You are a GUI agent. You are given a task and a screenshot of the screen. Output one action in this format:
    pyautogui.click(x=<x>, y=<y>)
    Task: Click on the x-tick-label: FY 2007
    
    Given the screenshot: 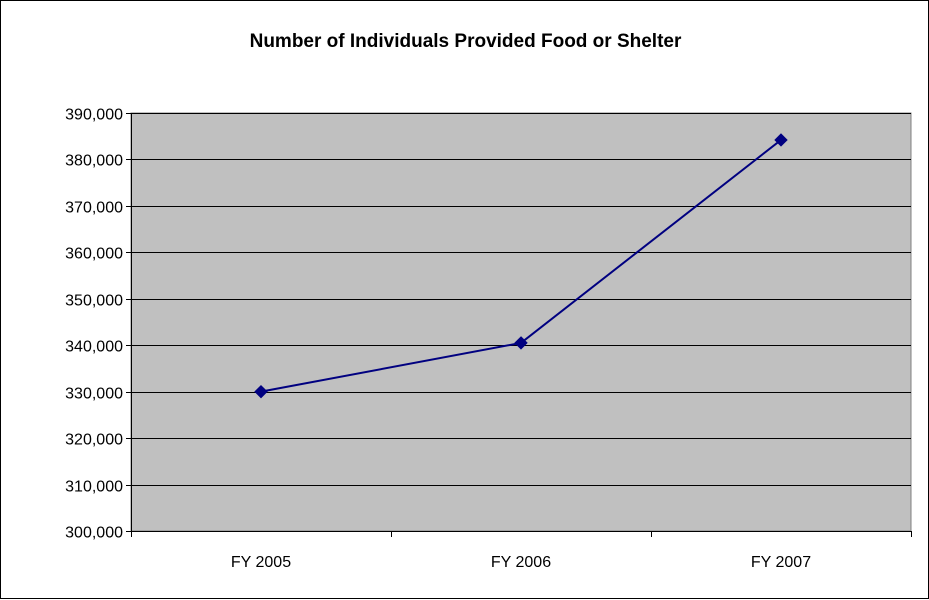 What is the action you would take?
    pyautogui.click(x=781, y=562)
    